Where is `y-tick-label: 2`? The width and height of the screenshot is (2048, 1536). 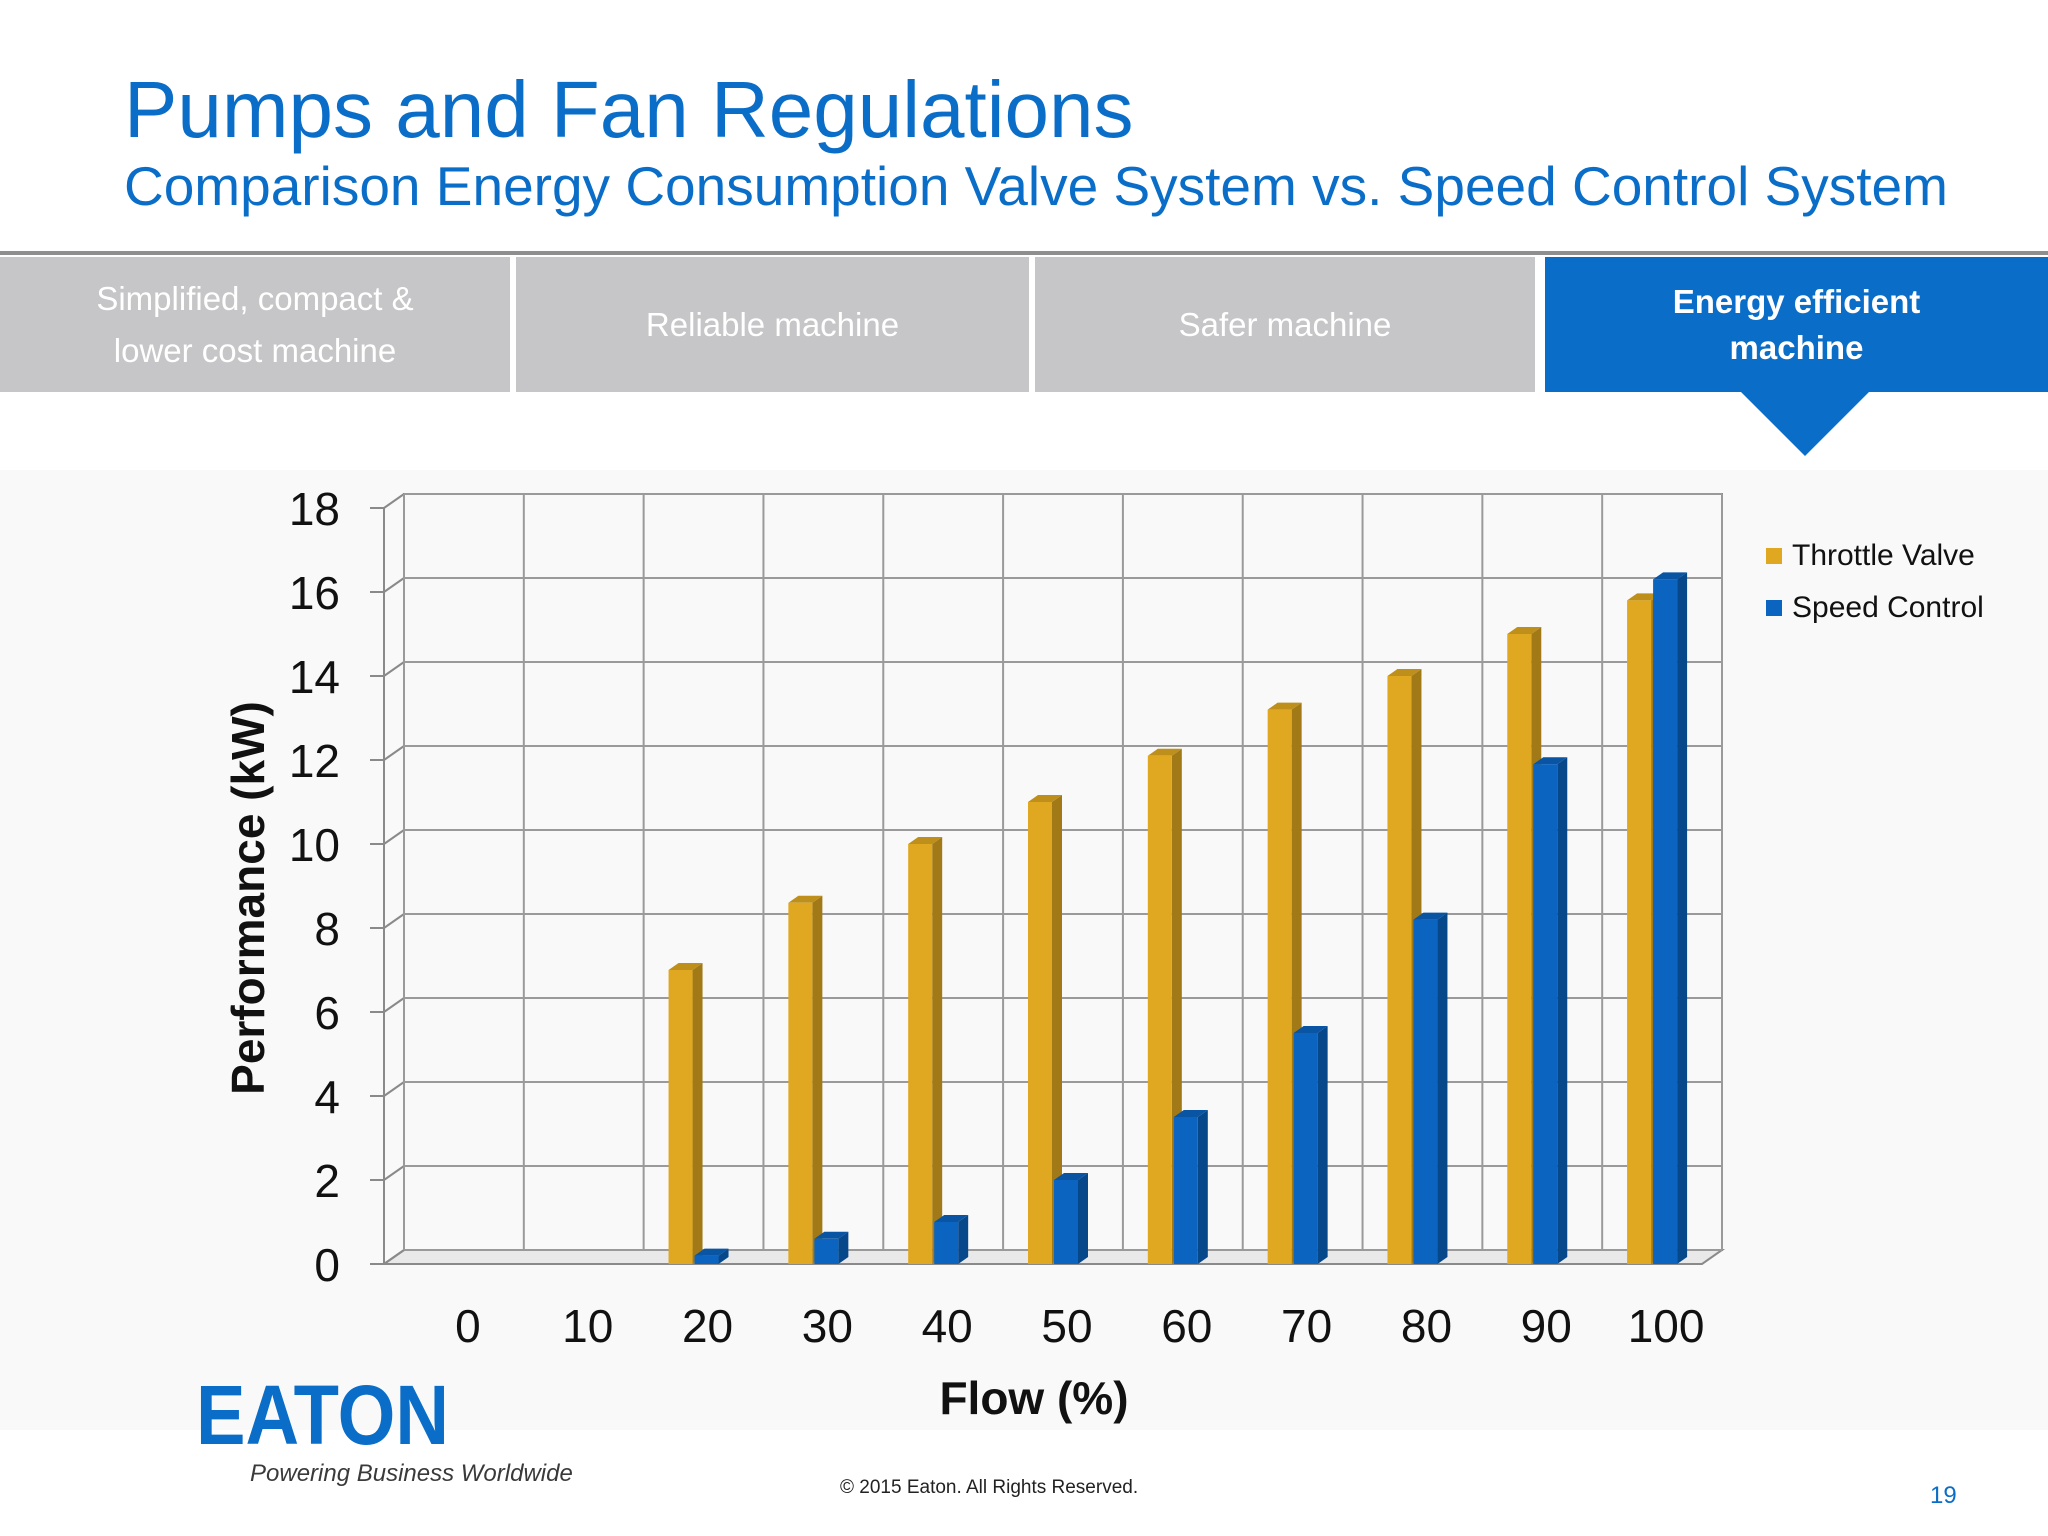 y-tick-label: 2 is located at coordinates (327, 1181).